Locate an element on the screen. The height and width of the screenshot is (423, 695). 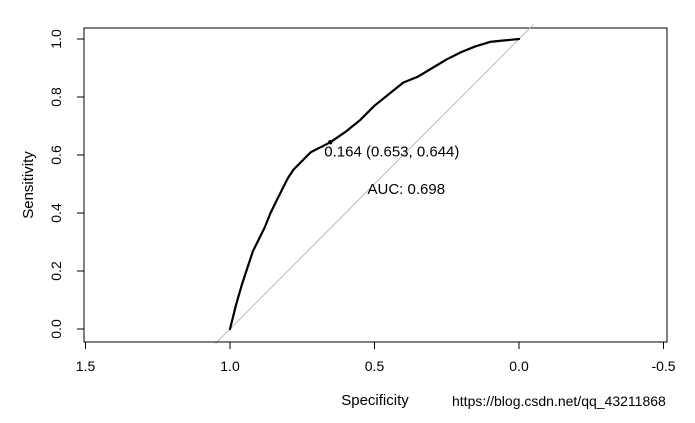
x-tick-label: 1.5 is located at coordinates (86, 366).